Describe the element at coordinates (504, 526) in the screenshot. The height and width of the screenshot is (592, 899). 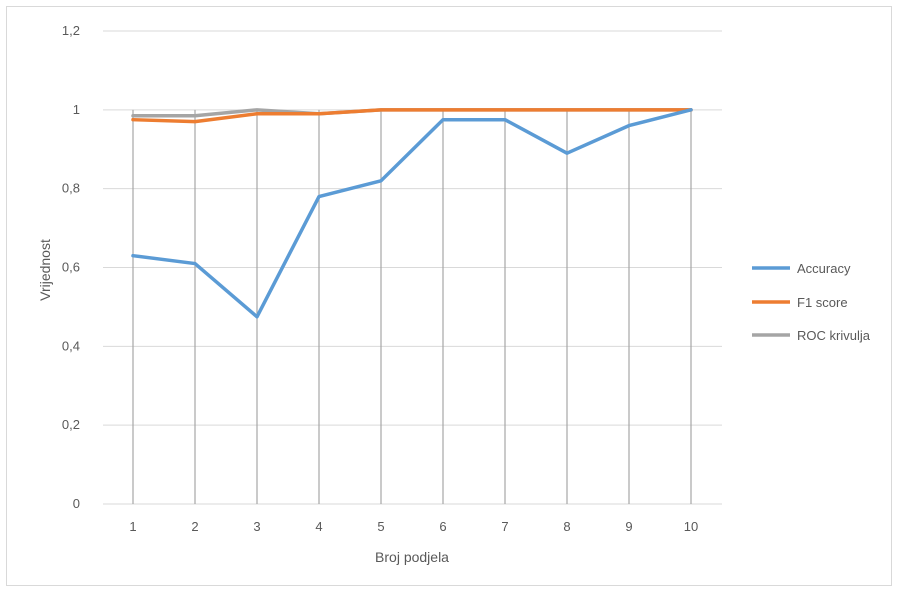
I see `x-tick-label: 7` at that location.